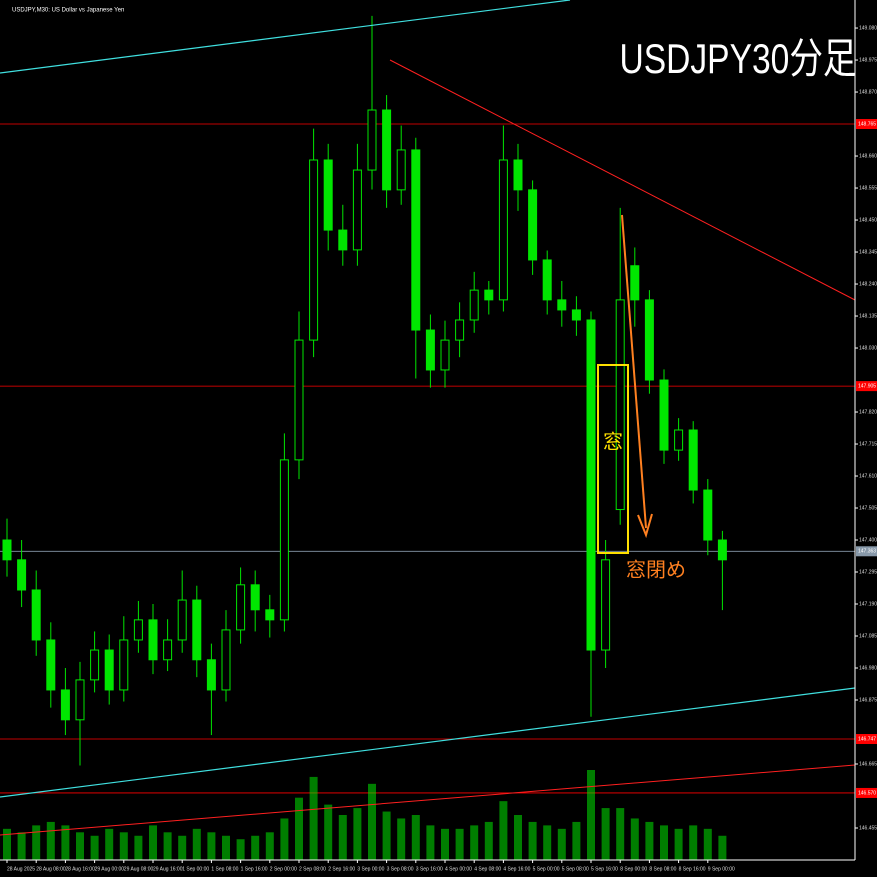 This screenshot has width=877, height=877. I want to click on x-tick-label: 1 Sep 16:00, so click(254, 869).